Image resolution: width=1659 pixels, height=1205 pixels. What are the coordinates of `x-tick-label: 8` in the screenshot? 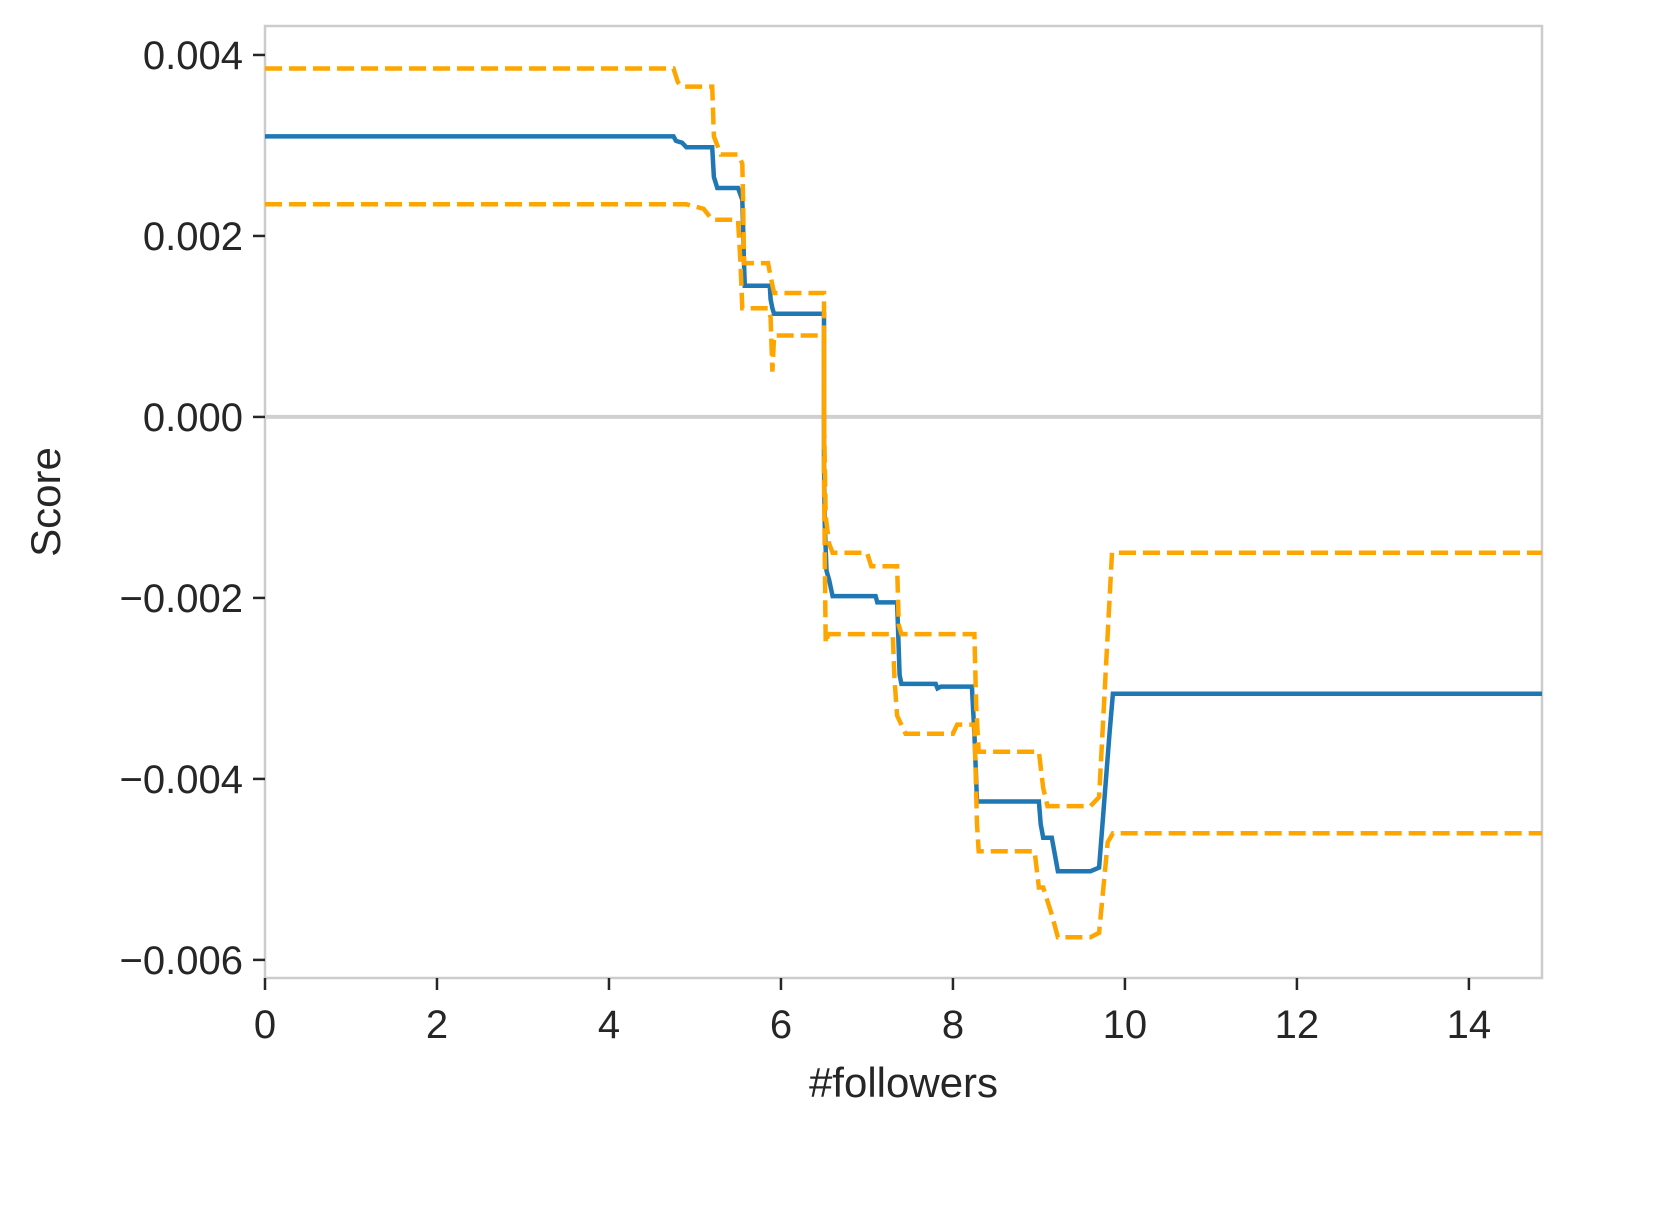 It's located at (953, 1025).